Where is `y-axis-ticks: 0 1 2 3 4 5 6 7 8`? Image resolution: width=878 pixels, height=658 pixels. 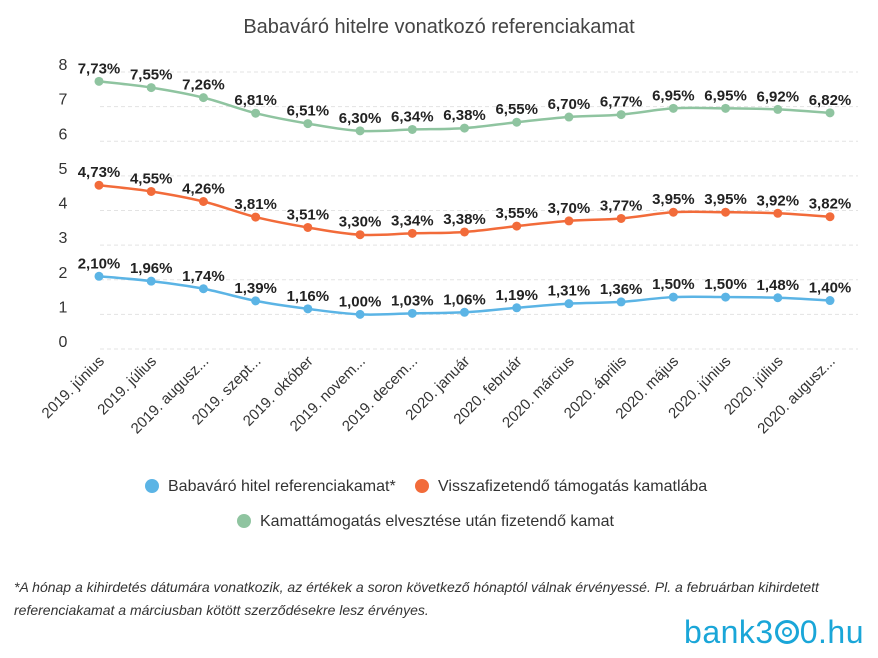
y-axis-ticks: 0 1 2 3 4 5 6 7 8 is located at coordinates (63, 204).